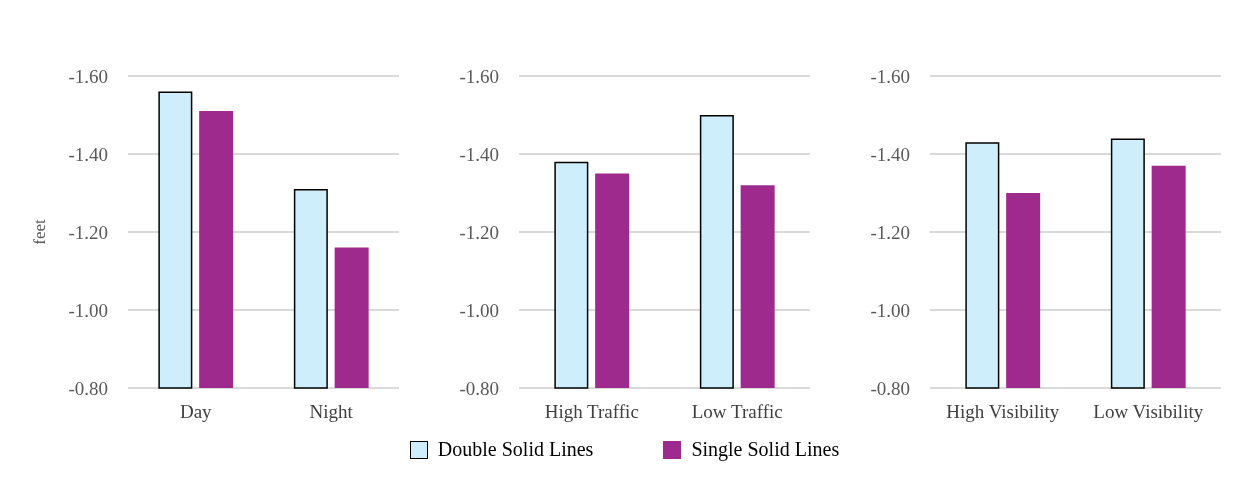 Image resolution: width=1249 pixels, height=477 pixels. Describe the element at coordinates (196, 411) in the screenshot. I see `x-tick-label: Day` at that location.